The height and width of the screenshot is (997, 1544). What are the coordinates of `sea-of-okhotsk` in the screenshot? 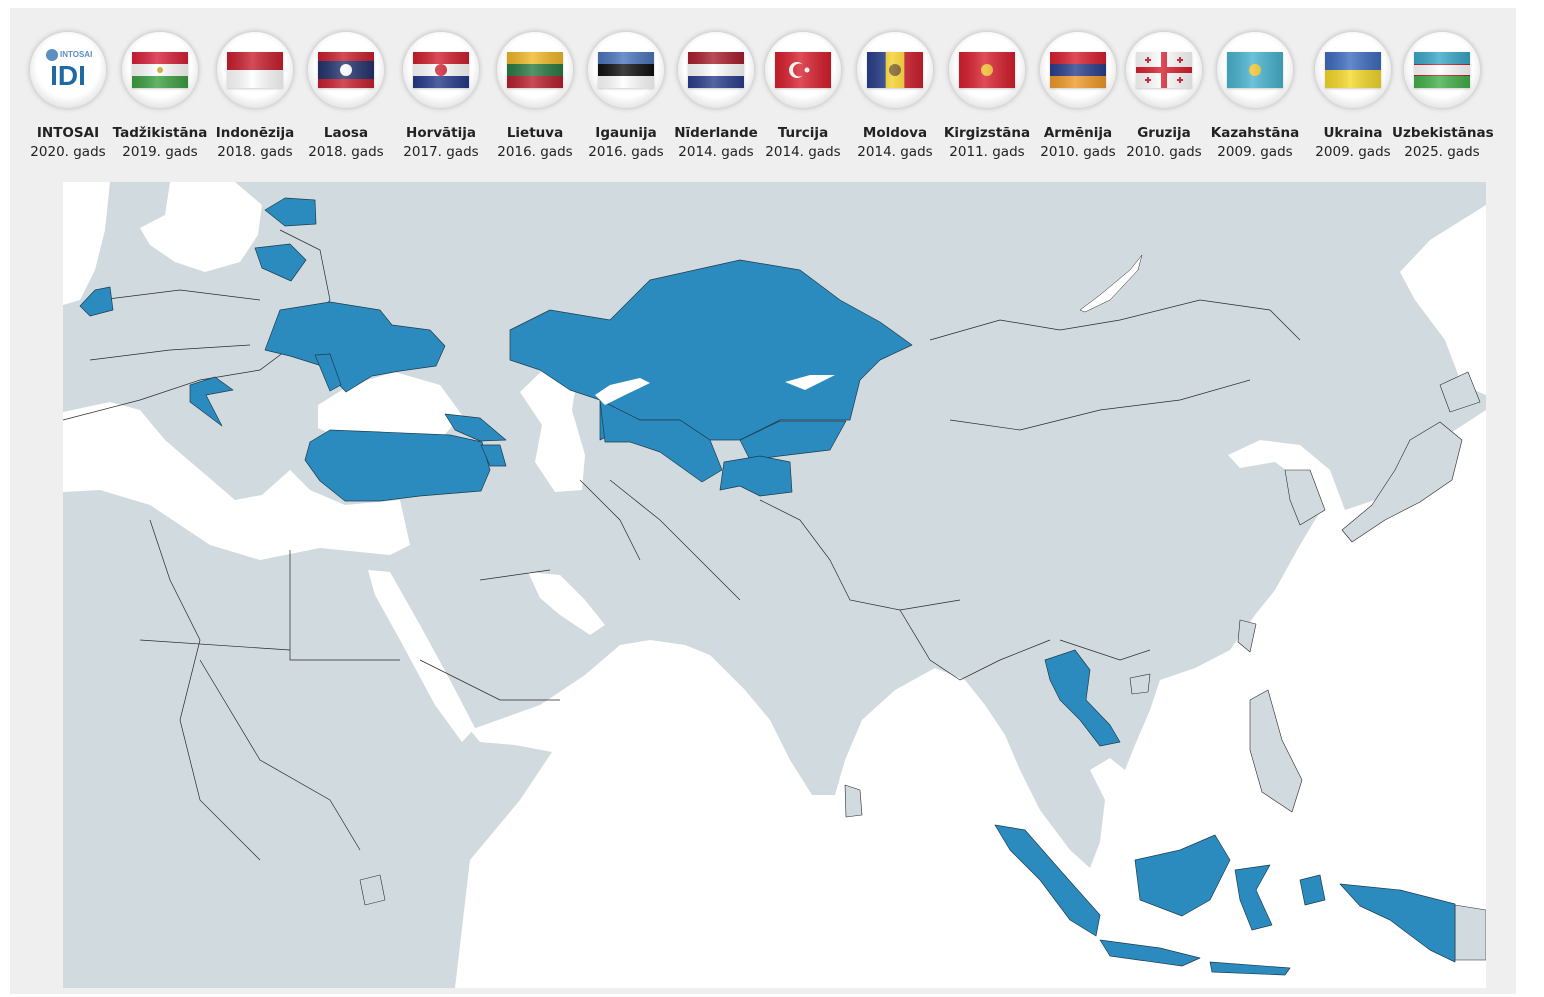 It's located at (1443, 300).